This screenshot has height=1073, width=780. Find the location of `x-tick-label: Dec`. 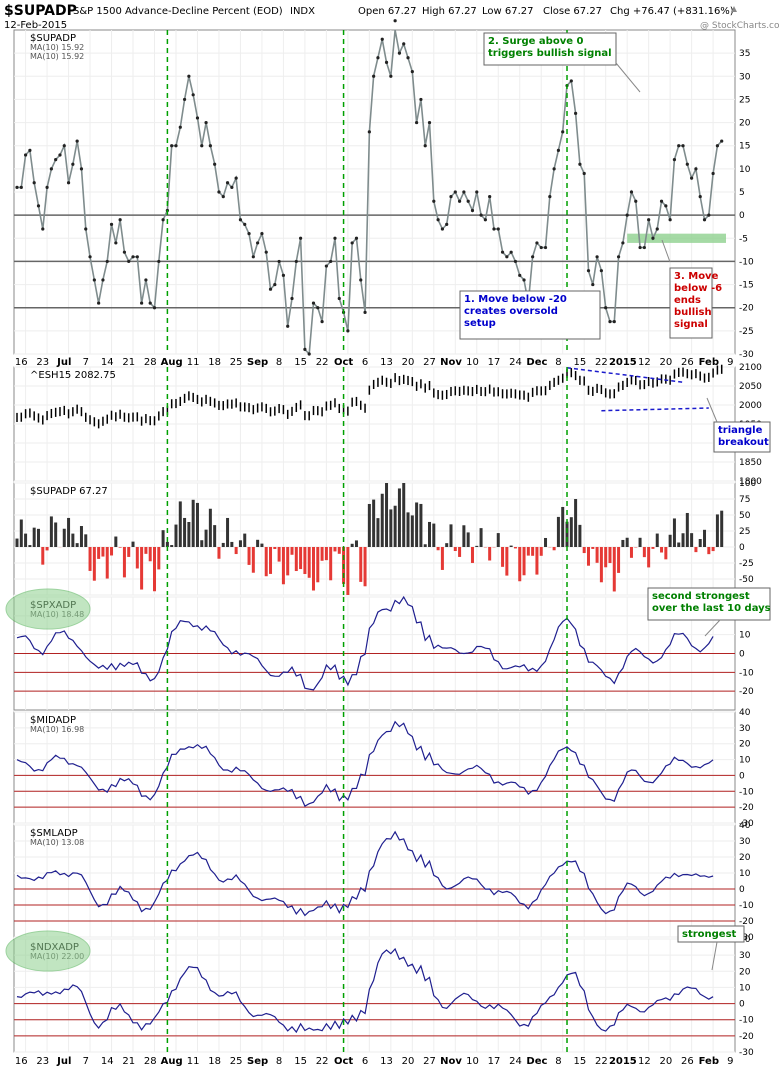

x-tick-label: Dec is located at coordinates (536, 1061).